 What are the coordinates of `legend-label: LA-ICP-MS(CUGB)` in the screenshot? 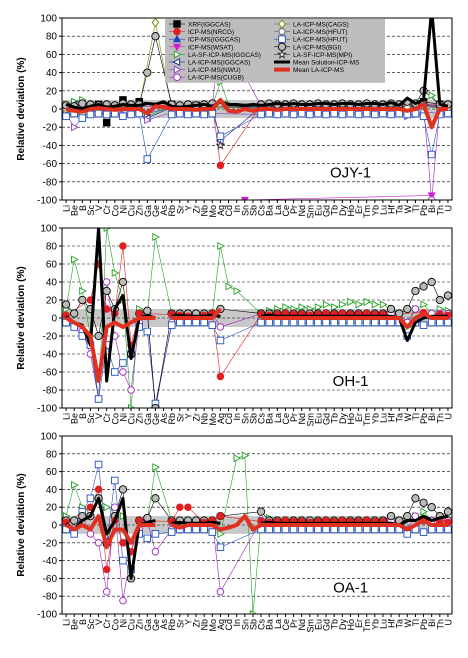 It's located at (216, 78).